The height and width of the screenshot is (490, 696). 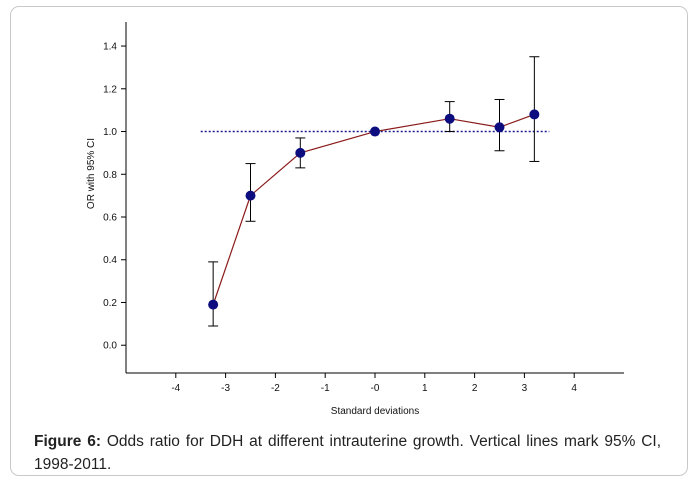 What do you see at coordinates (110, 346) in the screenshot?
I see `y-tick-label: 0.0` at bounding box center [110, 346].